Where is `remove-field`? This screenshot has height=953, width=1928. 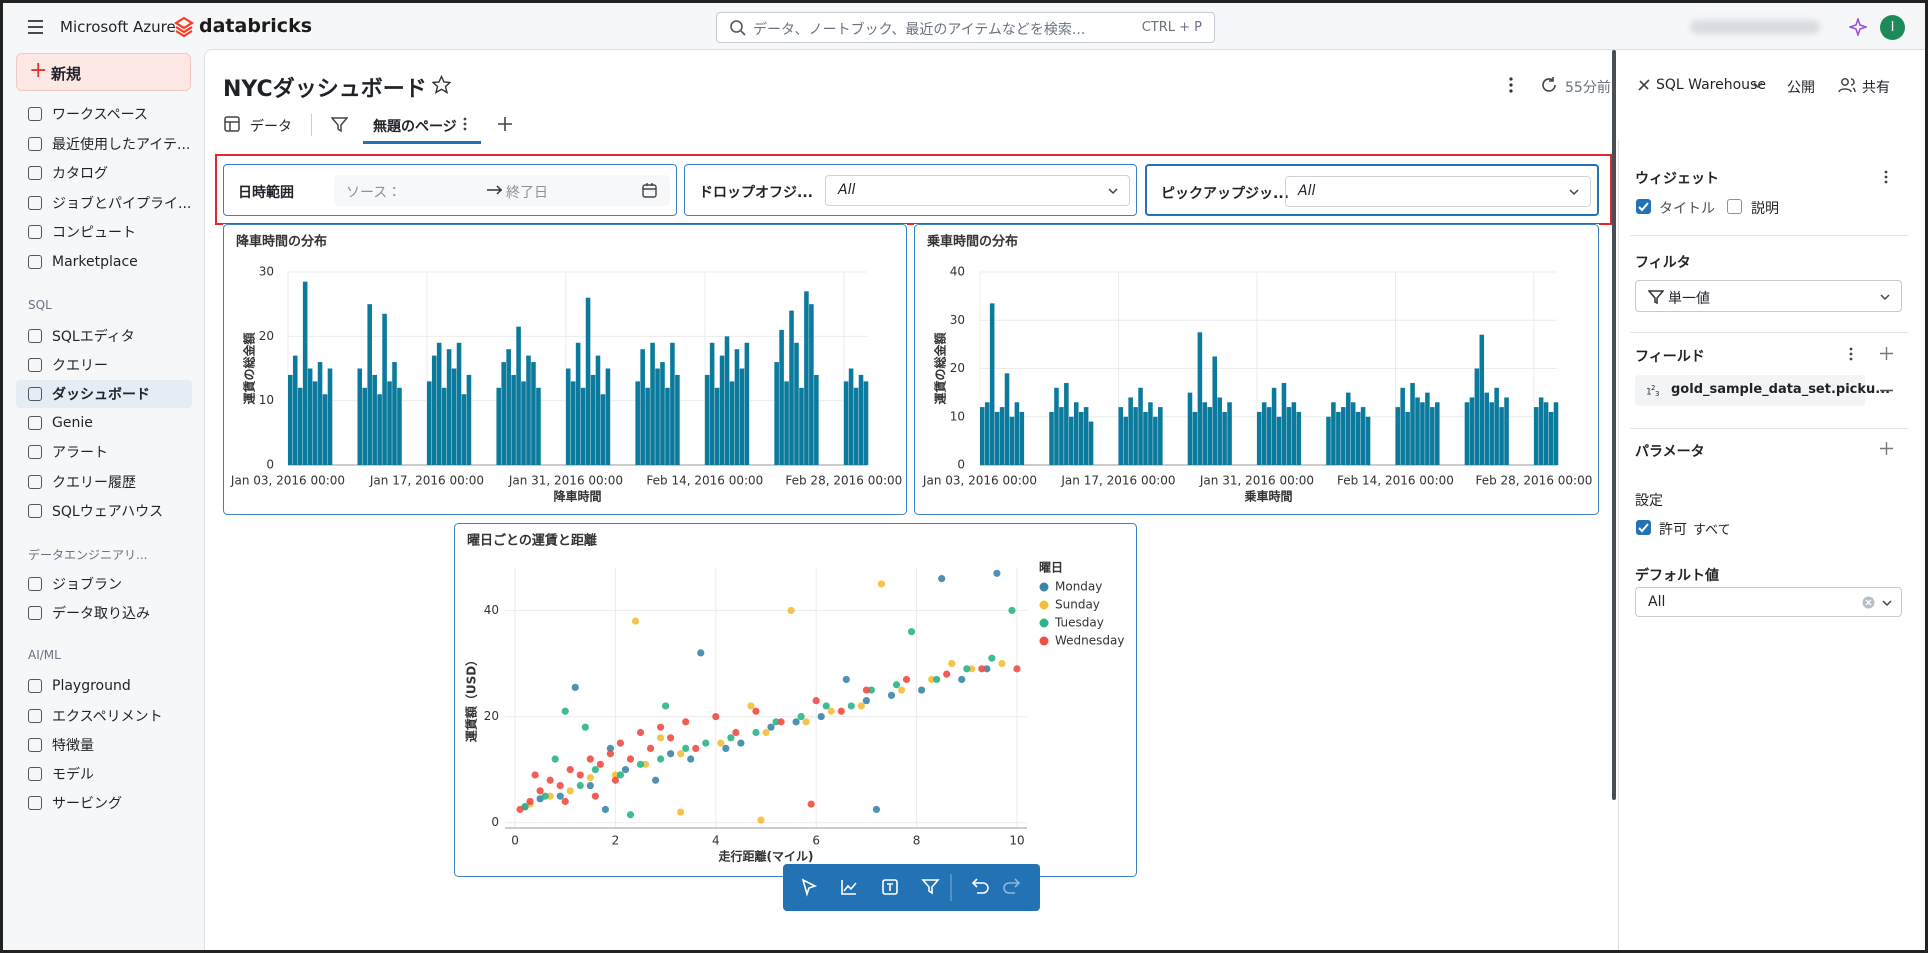
remove-field is located at coordinates (1886, 390).